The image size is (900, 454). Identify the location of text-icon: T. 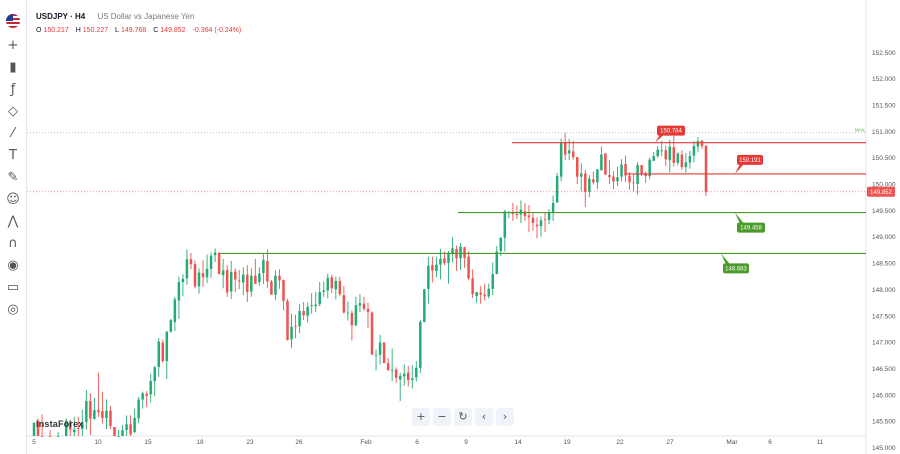
(13, 155).